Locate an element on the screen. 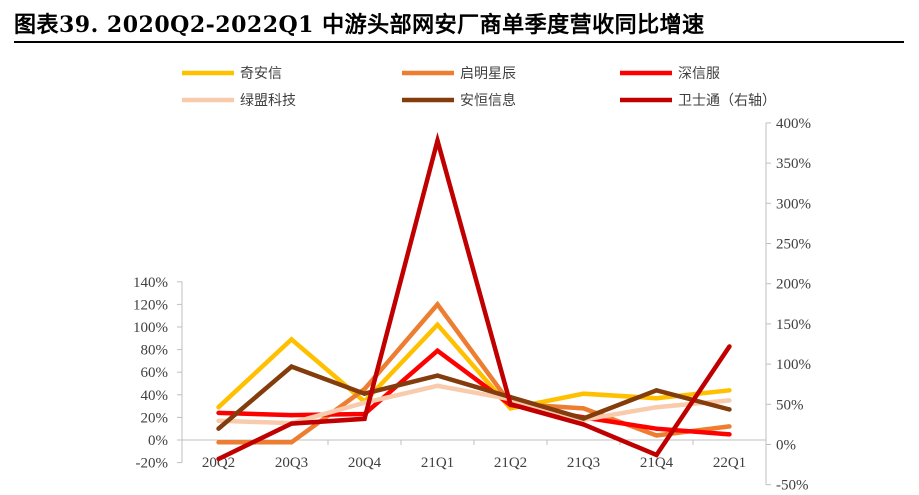  x-tick-label: 22Q1 is located at coordinates (729, 463).